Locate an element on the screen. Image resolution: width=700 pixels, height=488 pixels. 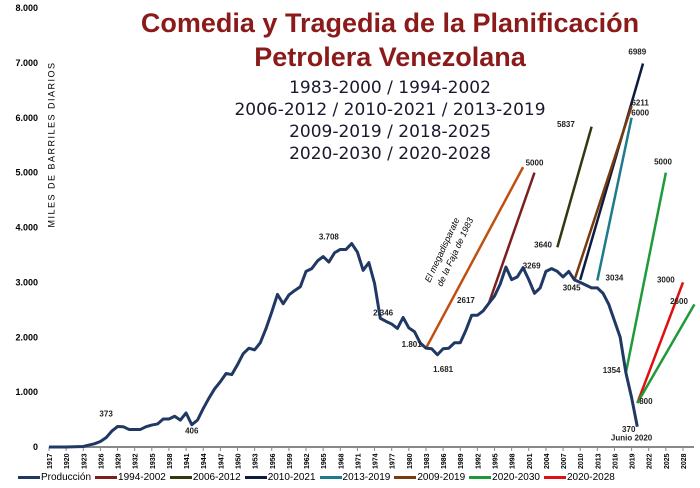
x-tick-label: 1917 is located at coordinates (50, 461).